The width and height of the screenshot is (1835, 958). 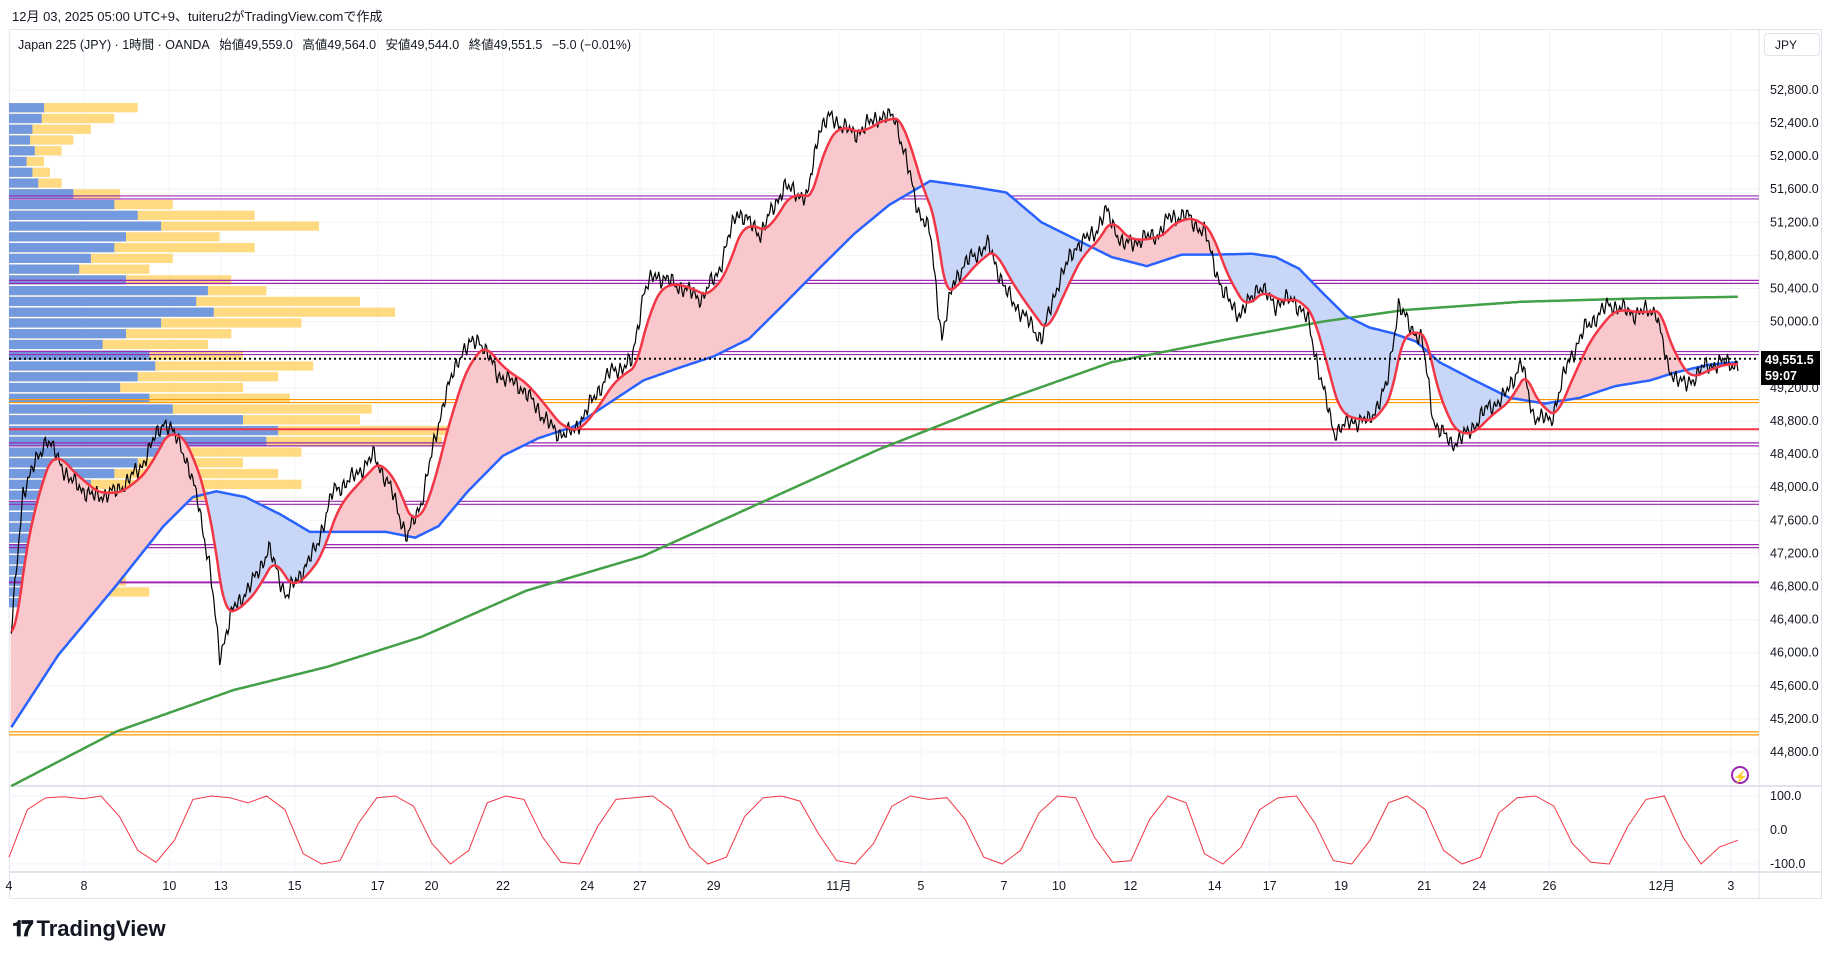 What do you see at coordinates (1794, 156) in the screenshot?
I see `price-tick-label: 52,000.0` at bounding box center [1794, 156].